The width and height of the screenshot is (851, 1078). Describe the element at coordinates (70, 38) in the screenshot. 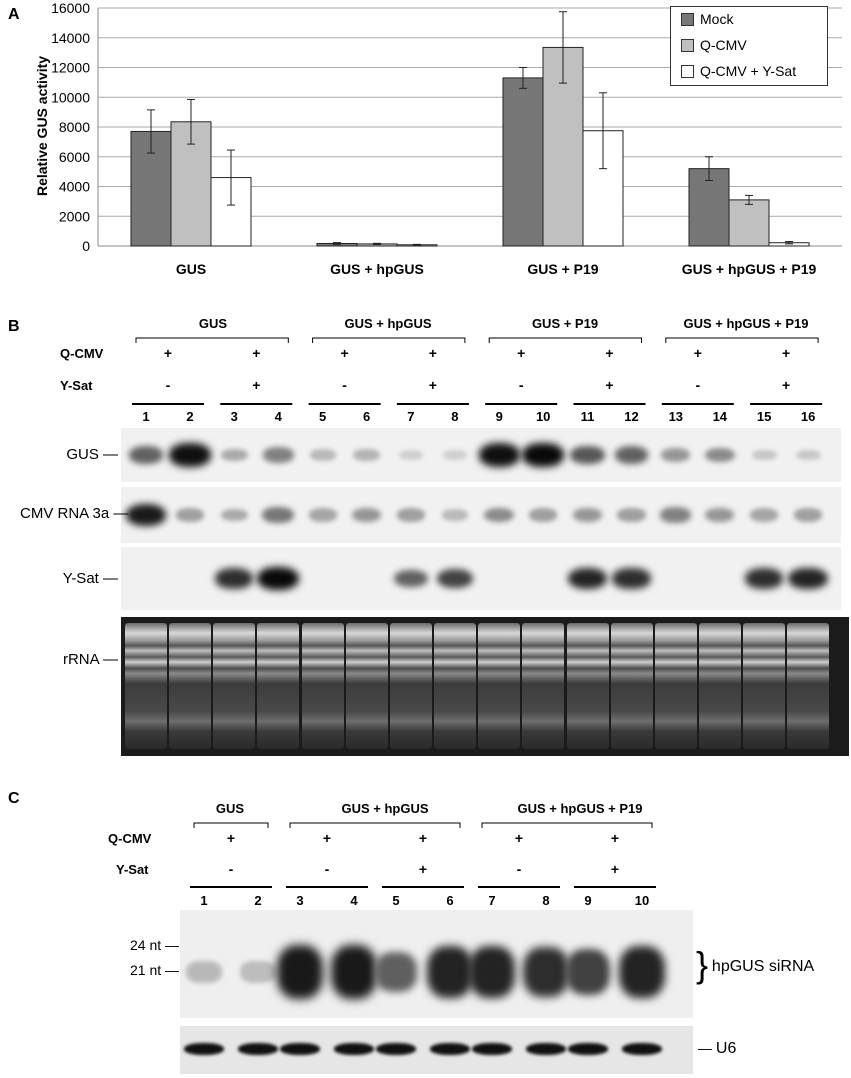

I see `y-tick-label: 14000` at that location.